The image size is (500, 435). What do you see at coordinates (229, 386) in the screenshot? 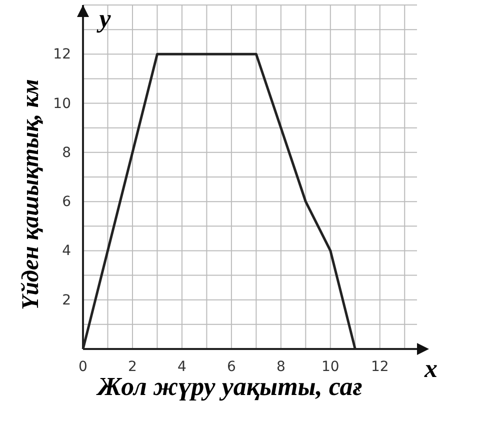
I see `x-axis-title: Жол жүру уақыты, сағ` at bounding box center [229, 386].